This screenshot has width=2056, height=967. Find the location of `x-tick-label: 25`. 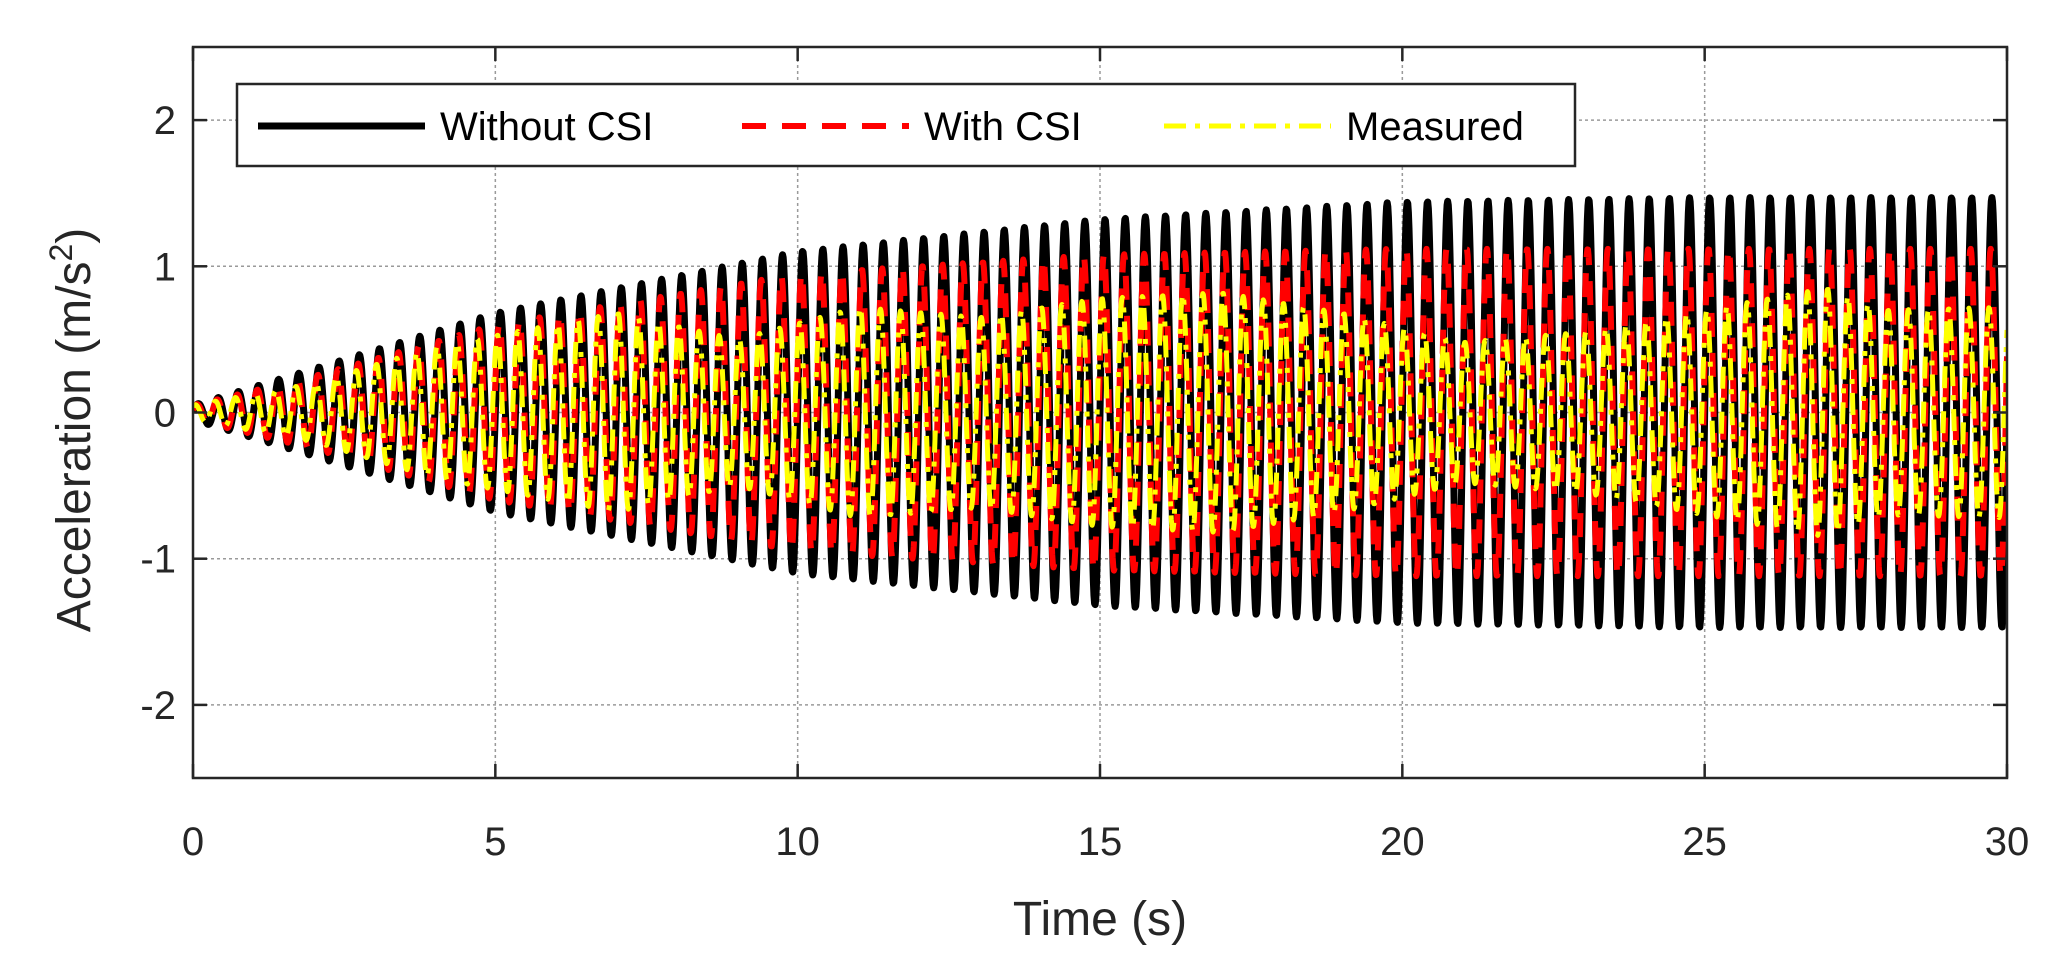

x-tick-label: 25 is located at coordinates (1704, 842).